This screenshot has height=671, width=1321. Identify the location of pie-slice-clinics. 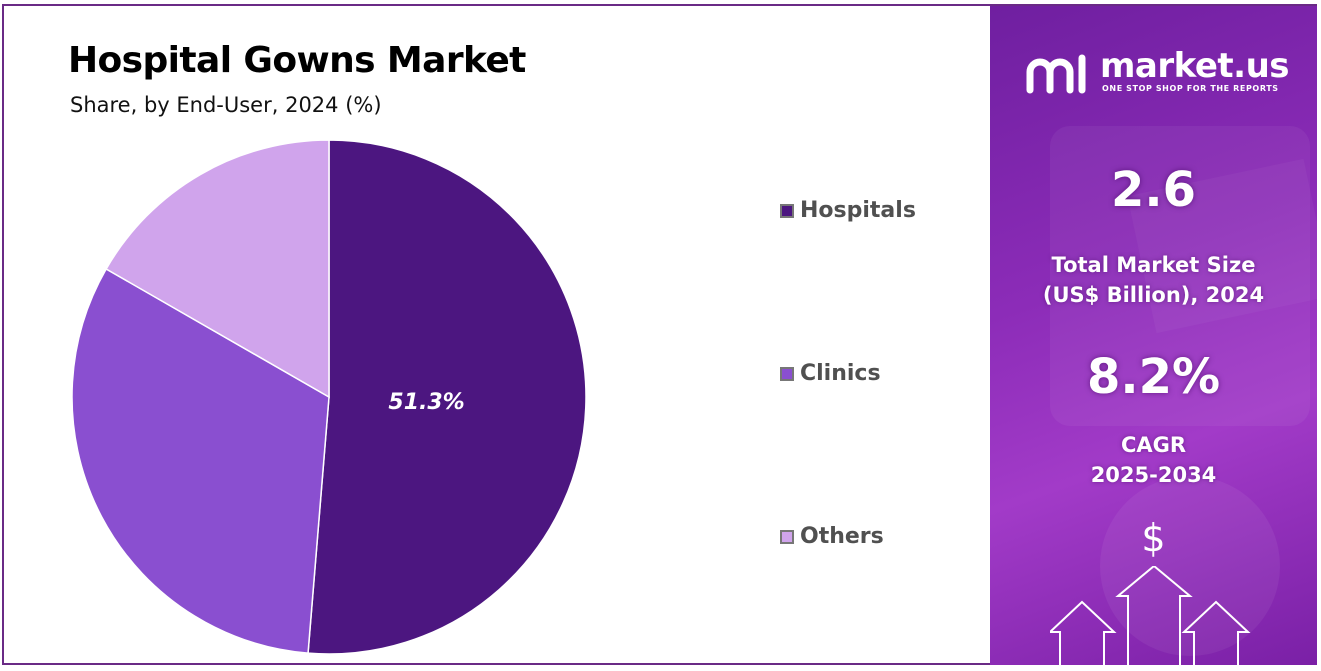
(200, 460).